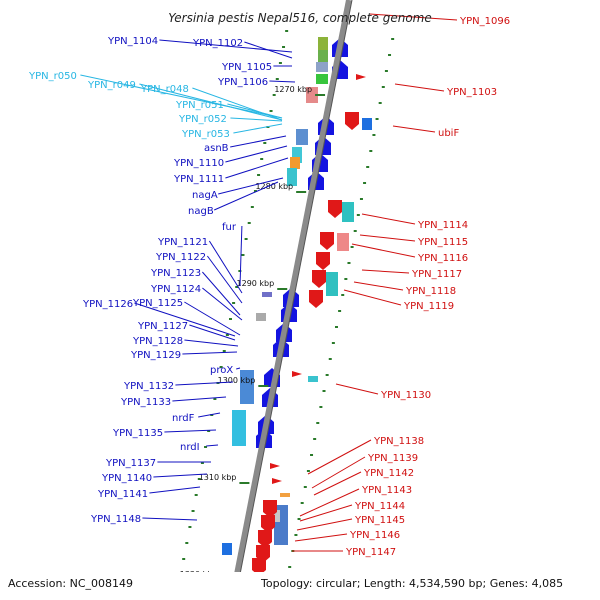  I want to click on left-label-ypn_1133: YPN_1133, so click(145, 402).